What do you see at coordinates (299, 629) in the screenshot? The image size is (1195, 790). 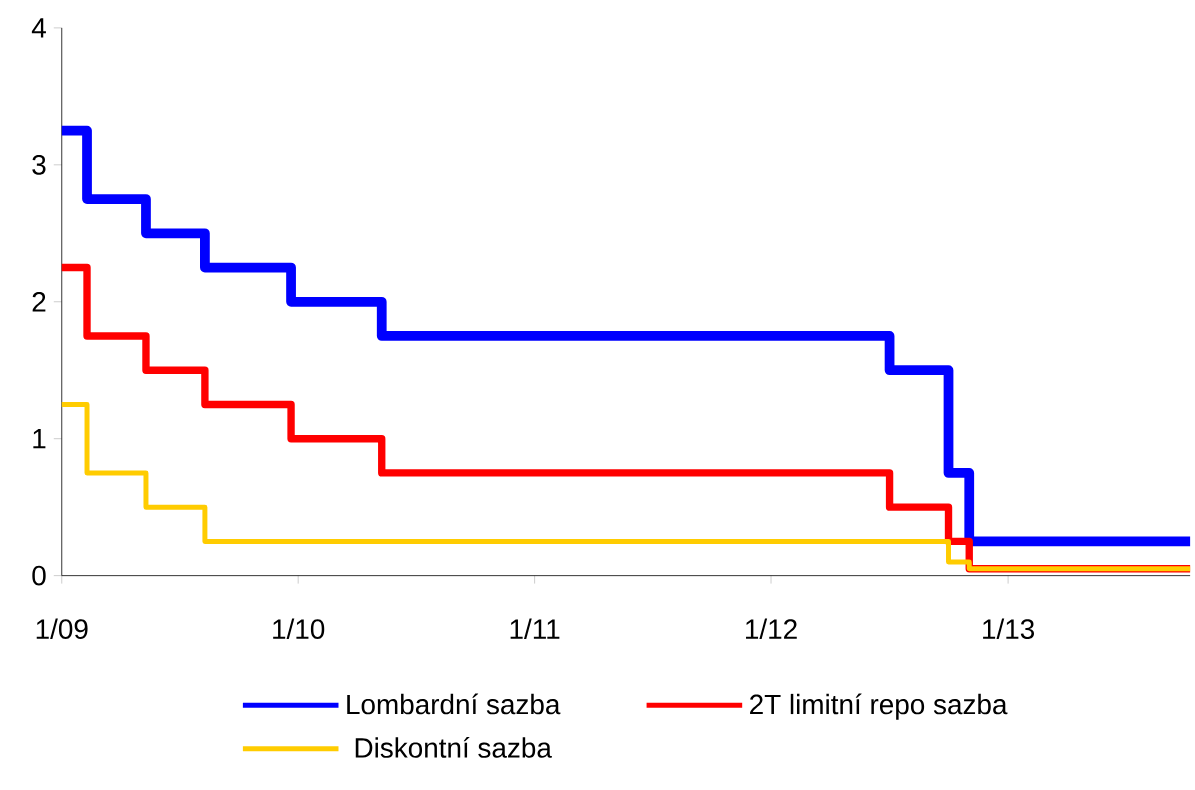 I see `x-tick-label: 1/10` at bounding box center [299, 629].